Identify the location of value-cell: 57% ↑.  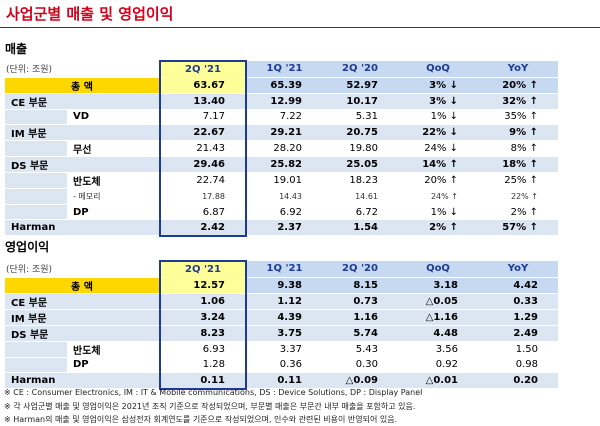
(518, 228).